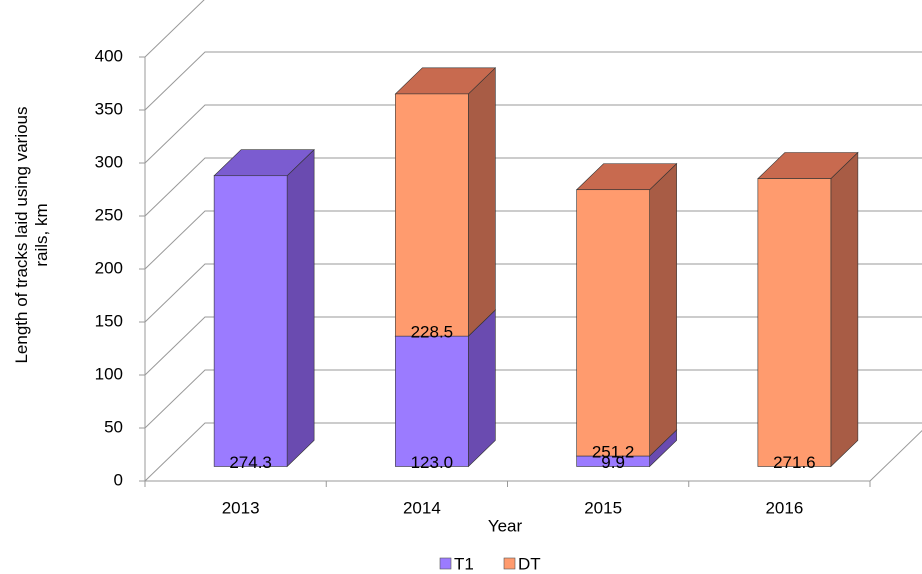 The width and height of the screenshot is (922, 574). I want to click on legend-label: T1, so click(464, 563).